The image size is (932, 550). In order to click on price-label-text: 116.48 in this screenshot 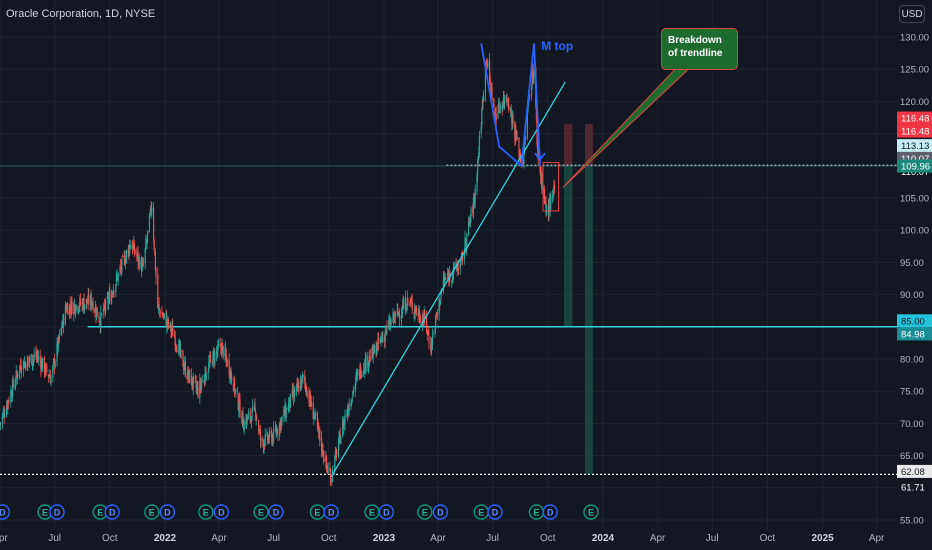, I will do `click(915, 132)`.